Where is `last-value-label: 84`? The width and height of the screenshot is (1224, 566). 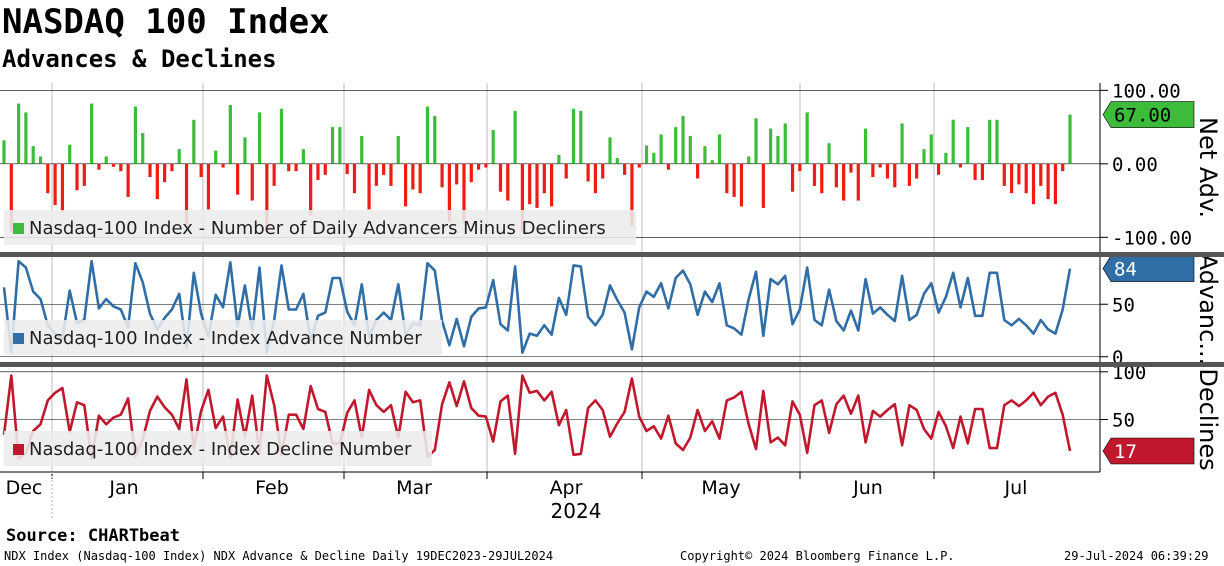 last-value-label: 84 is located at coordinates (1125, 270).